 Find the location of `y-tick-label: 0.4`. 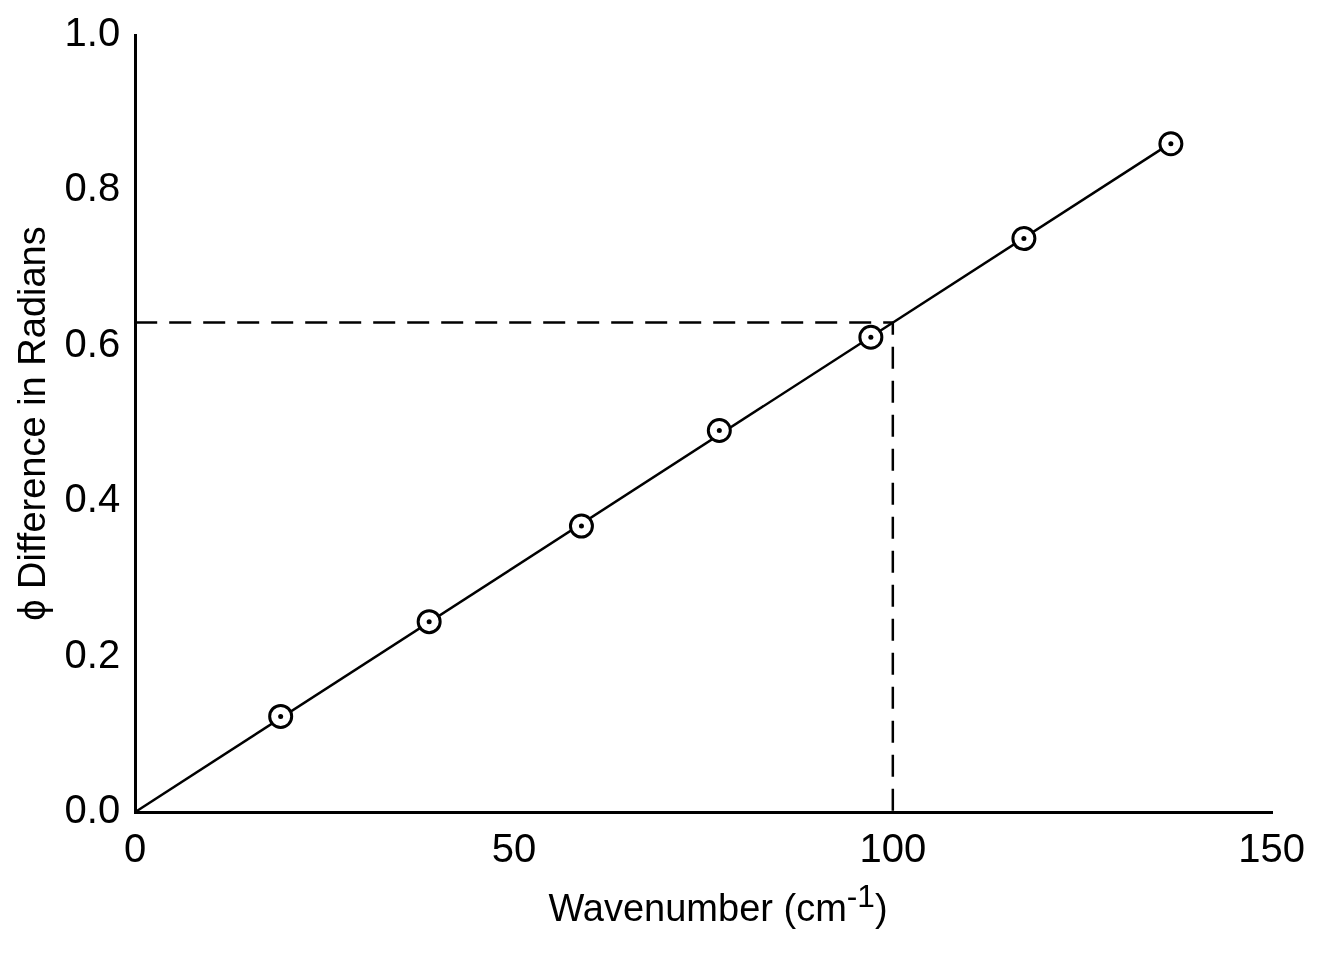

y-tick-label: 0.4 is located at coordinates (92, 498).